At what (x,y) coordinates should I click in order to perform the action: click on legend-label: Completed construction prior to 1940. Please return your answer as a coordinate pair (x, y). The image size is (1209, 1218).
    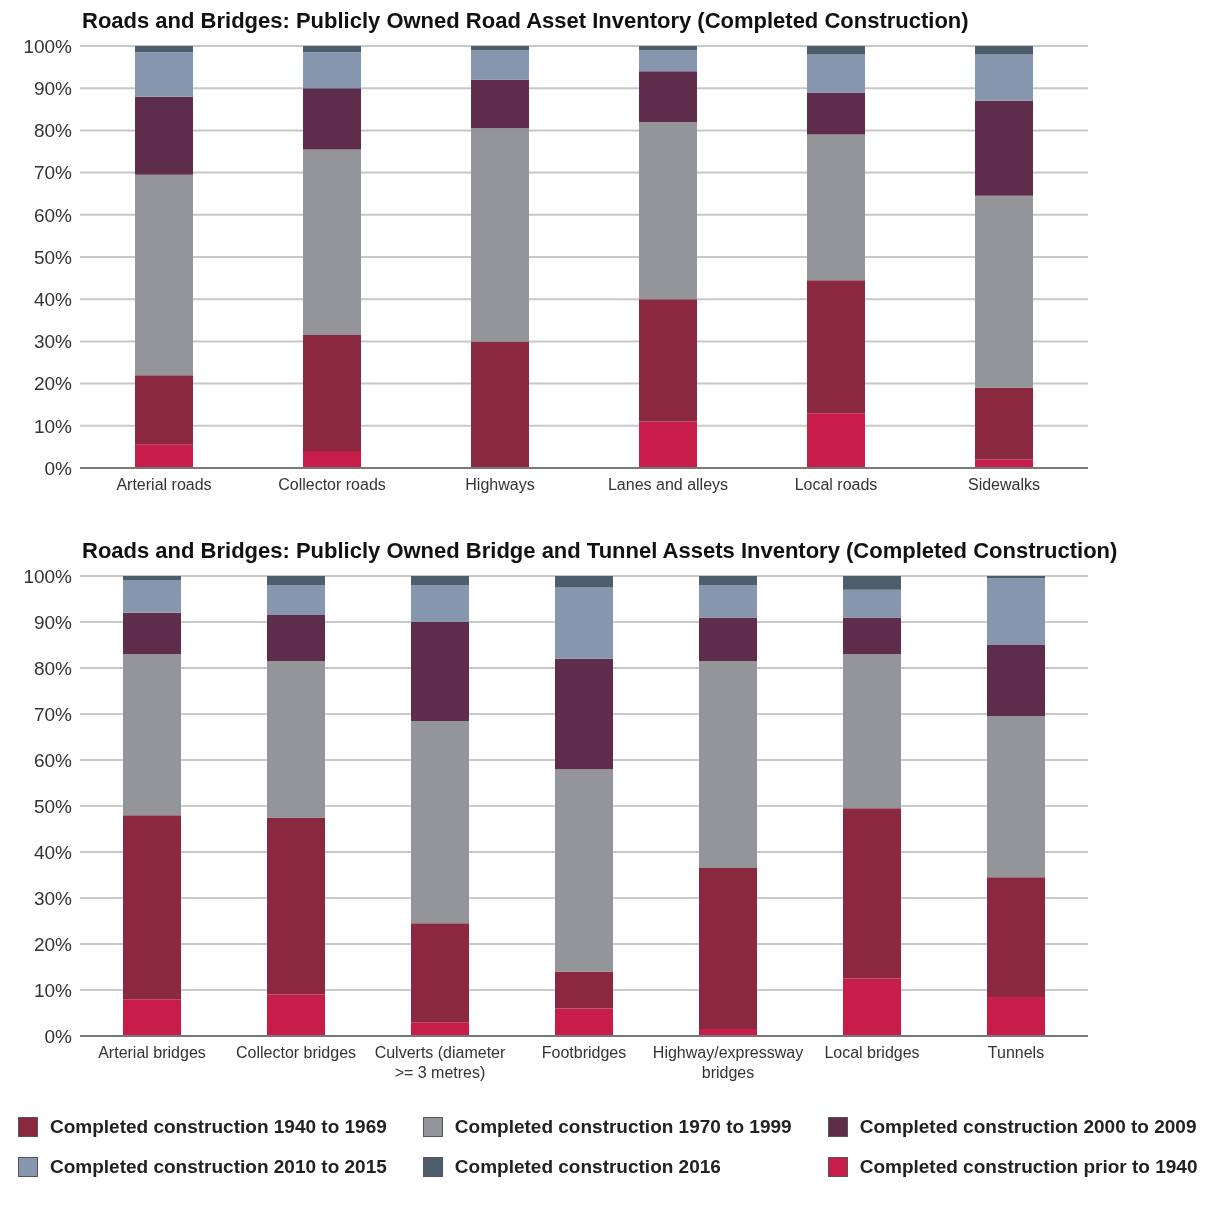
    Looking at the image, I should click on (1028, 1167).